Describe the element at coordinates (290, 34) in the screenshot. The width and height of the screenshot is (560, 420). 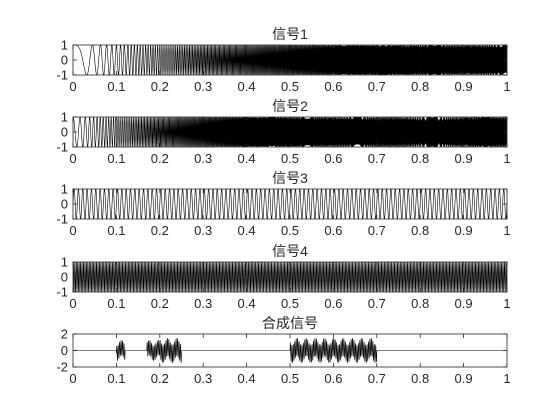
I see `subplot-title: 信号1` at that location.